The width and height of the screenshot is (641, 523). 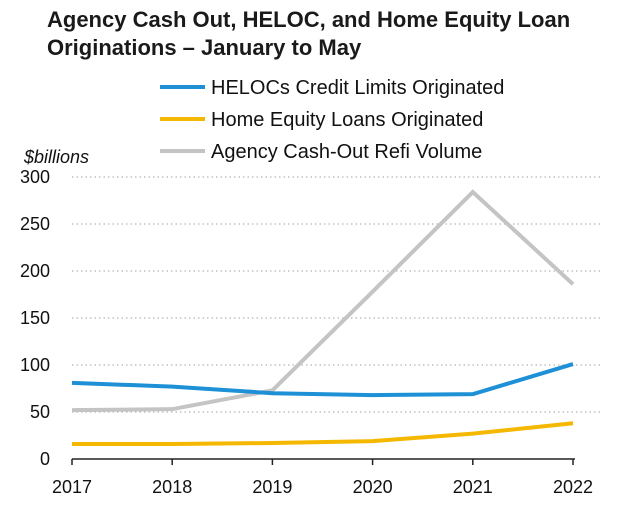 What do you see at coordinates (56, 157) in the screenshot?
I see `y-axis-unit-label: $billions` at bounding box center [56, 157].